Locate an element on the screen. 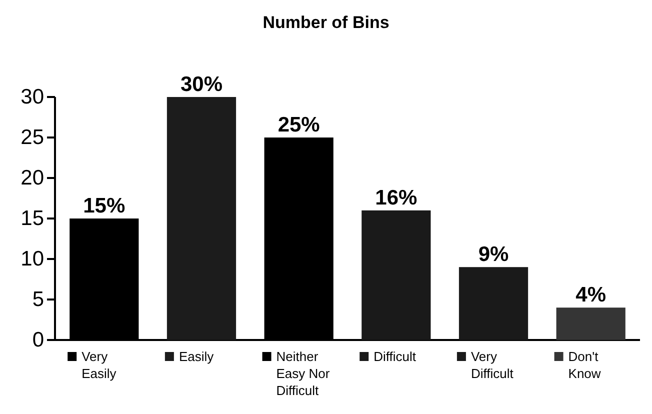 Image resolution: width=652 pixels, height=414 pixels. y-tick-label: 15 is located at coordinates (32, 218).